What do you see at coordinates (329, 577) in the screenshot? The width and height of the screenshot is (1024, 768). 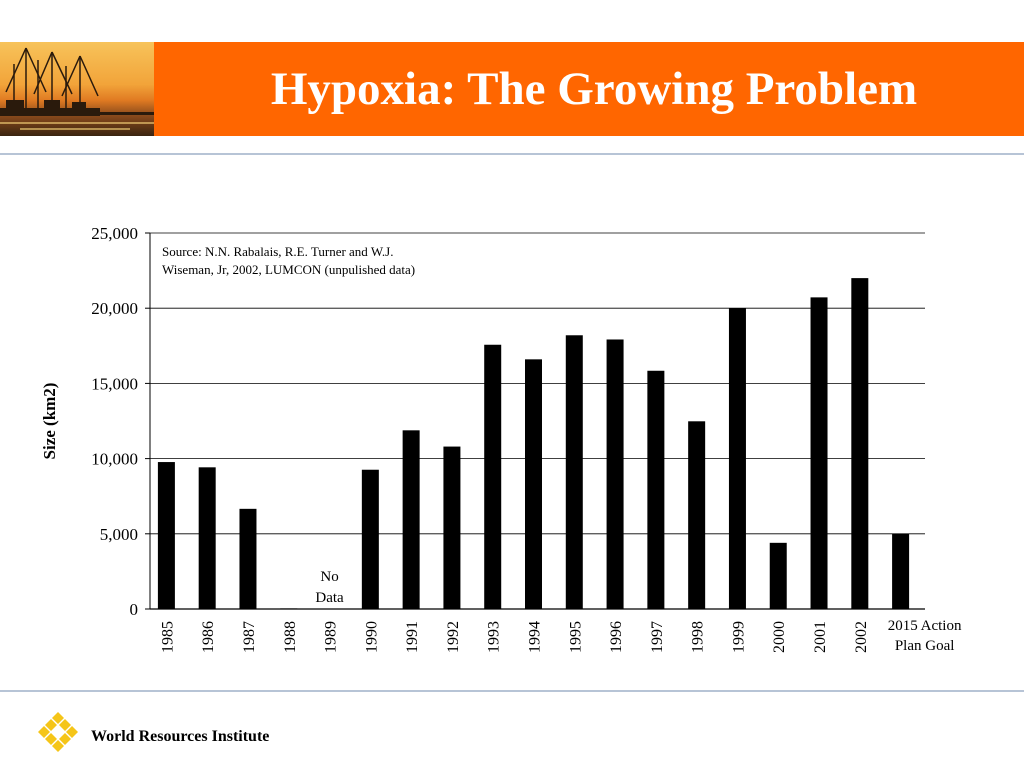 I see `no-data-annotation: No` at bounding box center [329, 577].